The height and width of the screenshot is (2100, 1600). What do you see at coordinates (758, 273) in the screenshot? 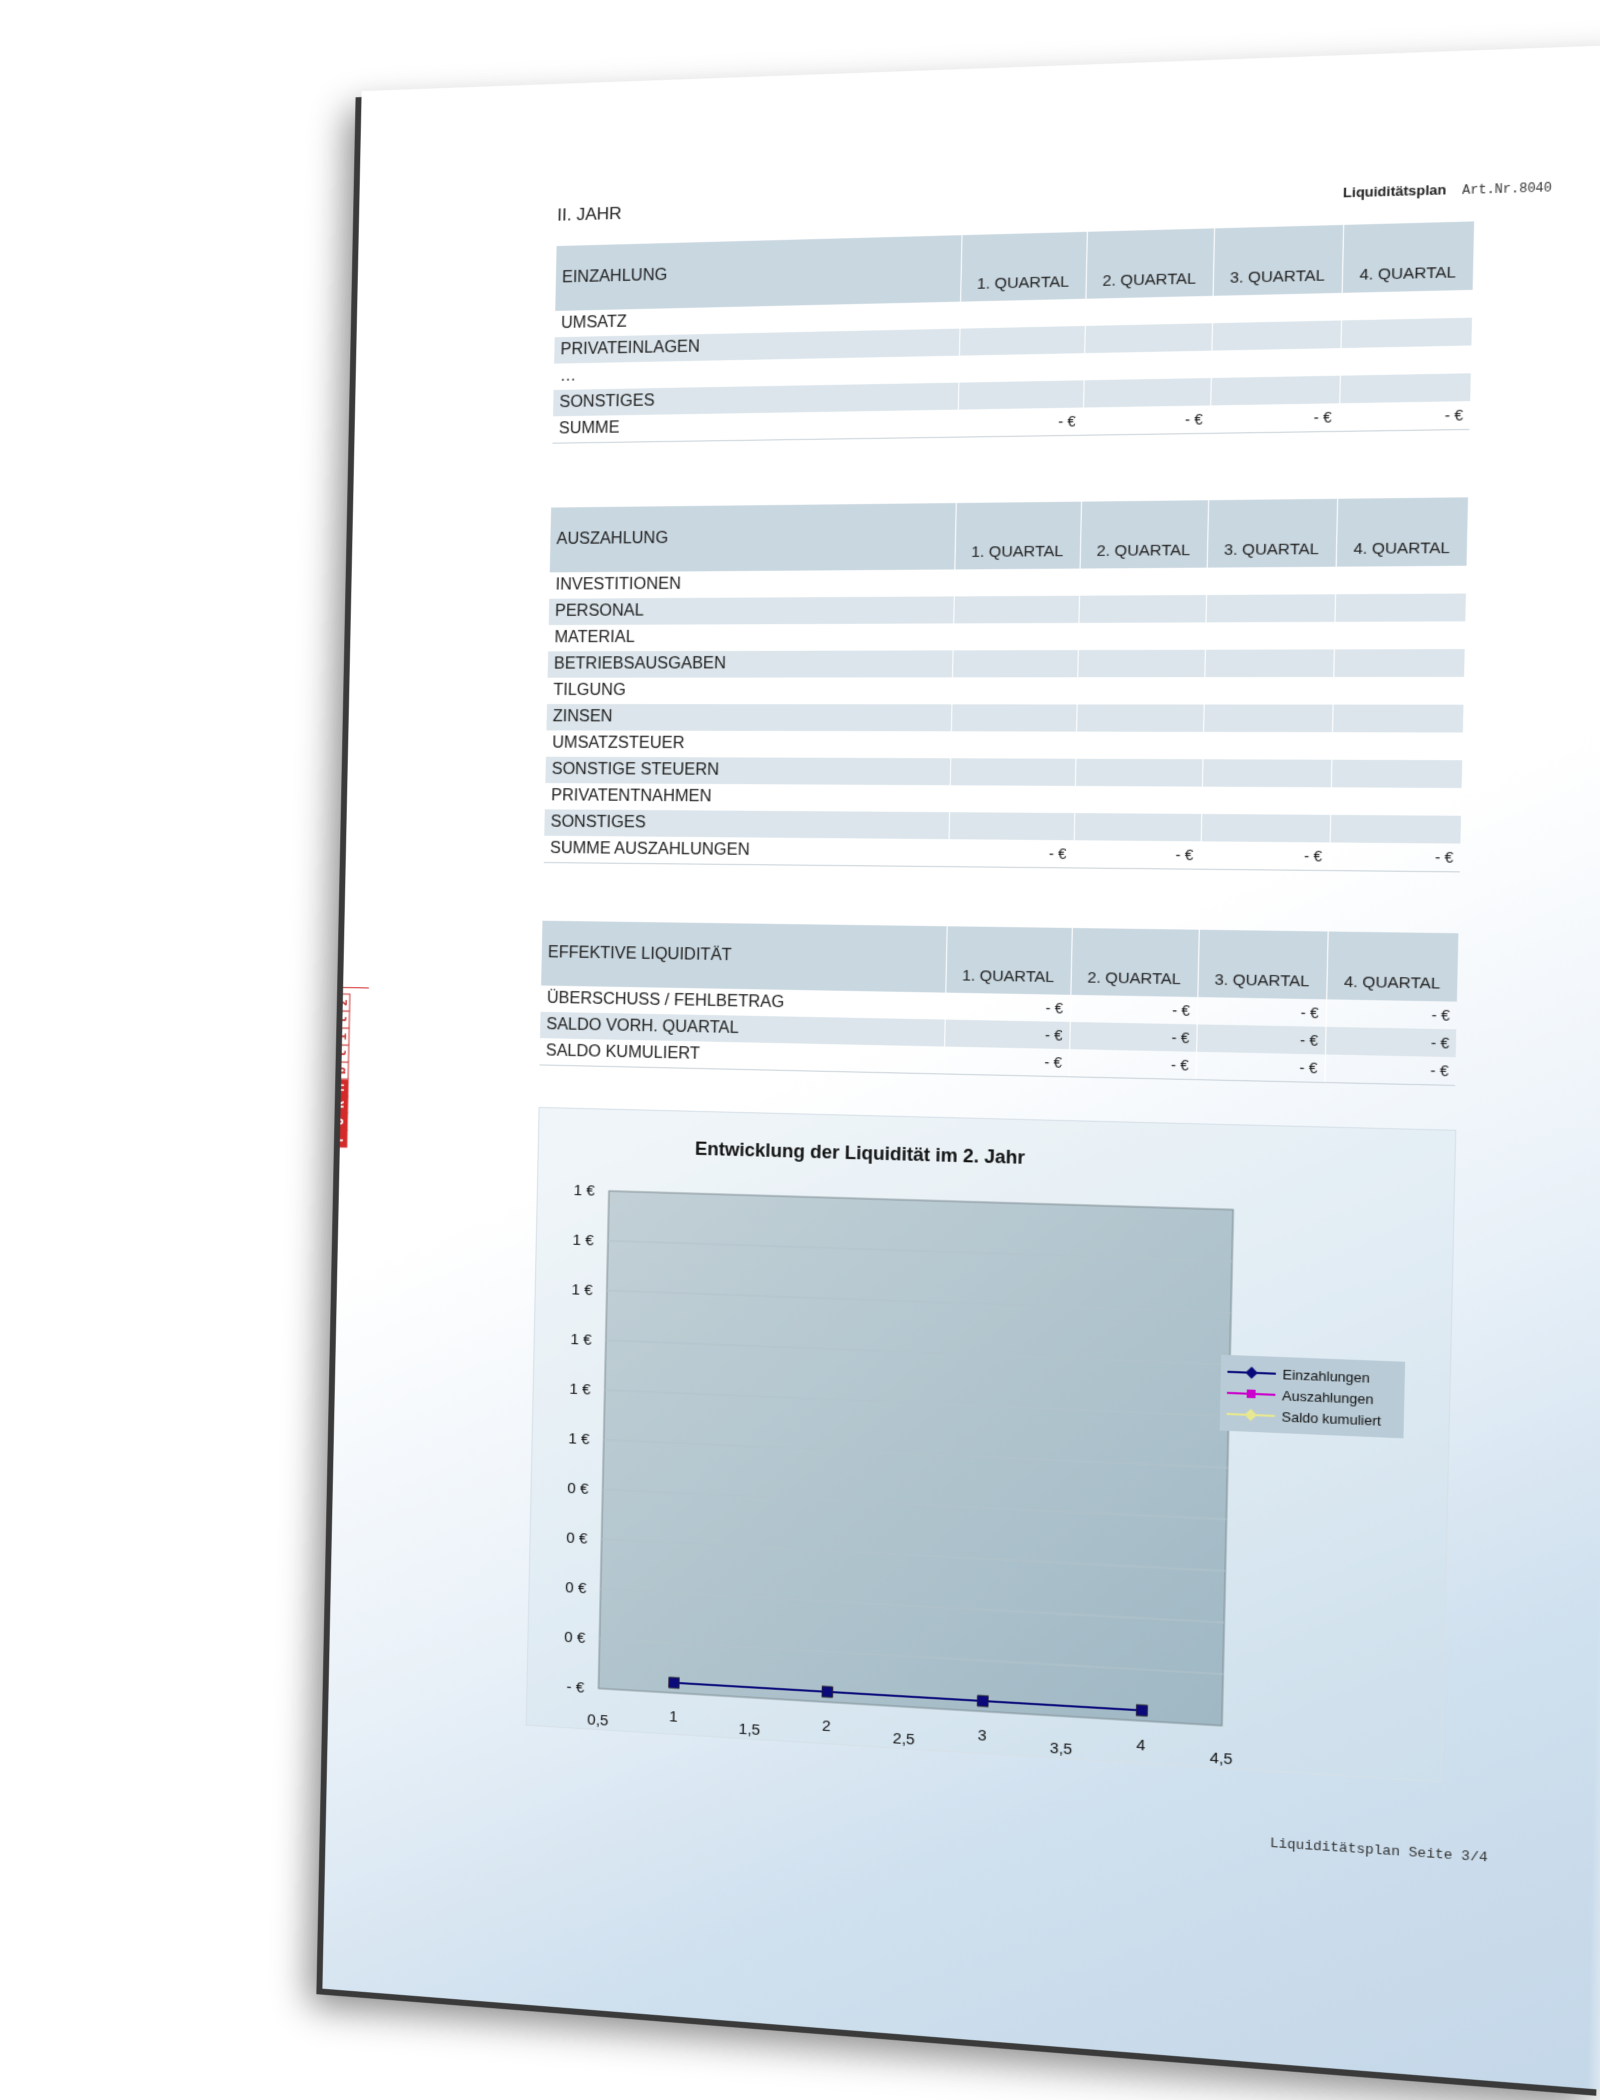
I see `einzahlung-title: EINZAHLUNG` at bounding box center [758, 273].